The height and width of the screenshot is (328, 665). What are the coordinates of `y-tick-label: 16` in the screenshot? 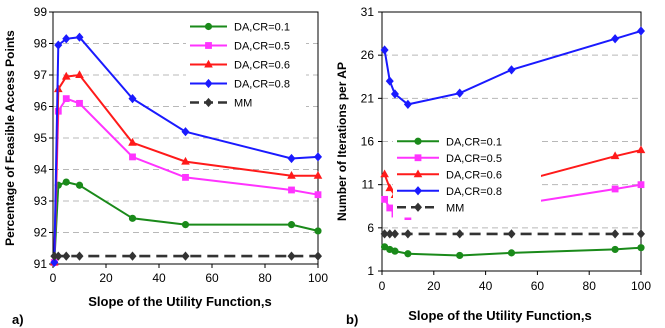 It's located at (368, 142).